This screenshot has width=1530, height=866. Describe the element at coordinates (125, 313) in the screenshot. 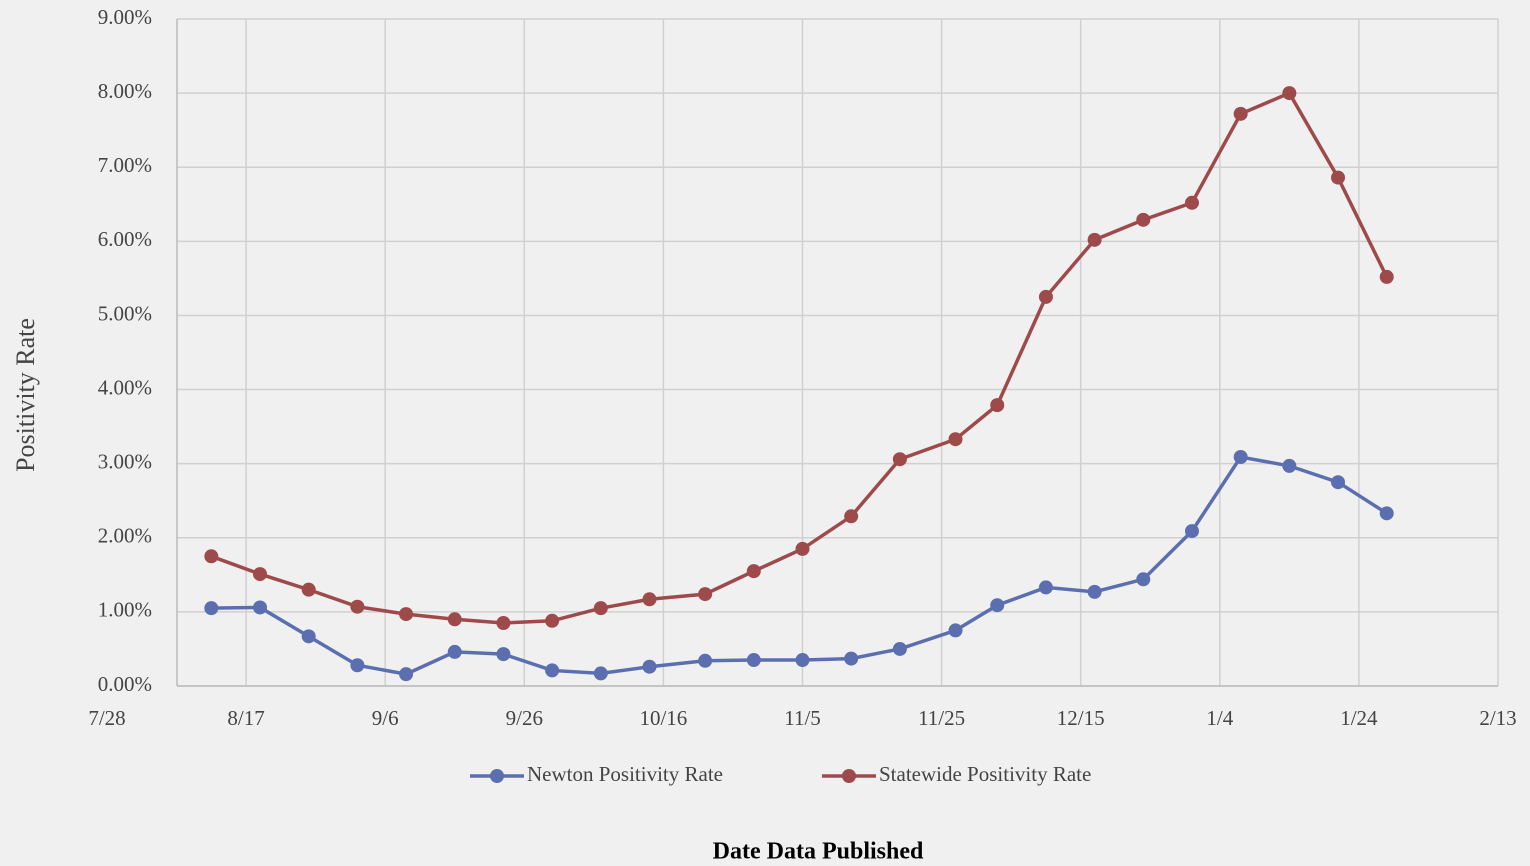

I see `y-tick-label: 5.00%` at that location.